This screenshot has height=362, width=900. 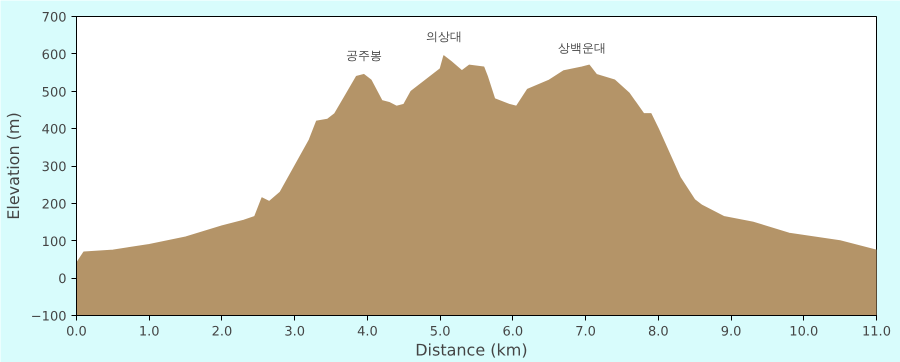 What do you see at coordinates (803, 332) in the screenshot?
I see `x-tick-label: 10.0` at bounding box center [803, 332].